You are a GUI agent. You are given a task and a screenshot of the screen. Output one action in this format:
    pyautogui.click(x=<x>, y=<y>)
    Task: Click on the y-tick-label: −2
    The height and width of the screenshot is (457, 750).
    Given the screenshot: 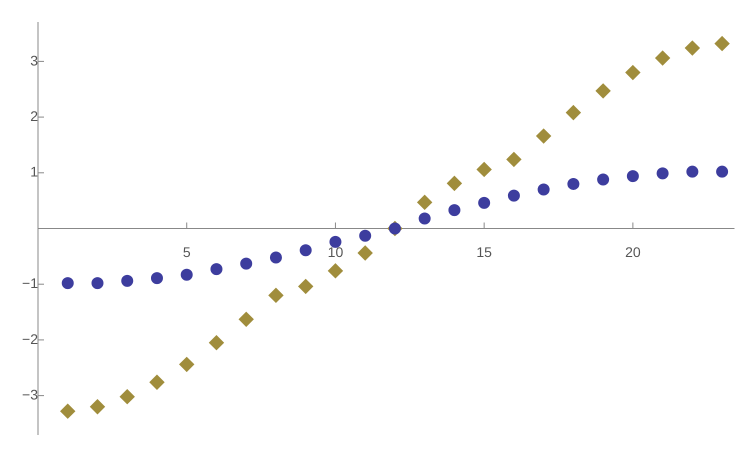 What is the action you would take?
    pyautogui.click(x=30, y=338)
    